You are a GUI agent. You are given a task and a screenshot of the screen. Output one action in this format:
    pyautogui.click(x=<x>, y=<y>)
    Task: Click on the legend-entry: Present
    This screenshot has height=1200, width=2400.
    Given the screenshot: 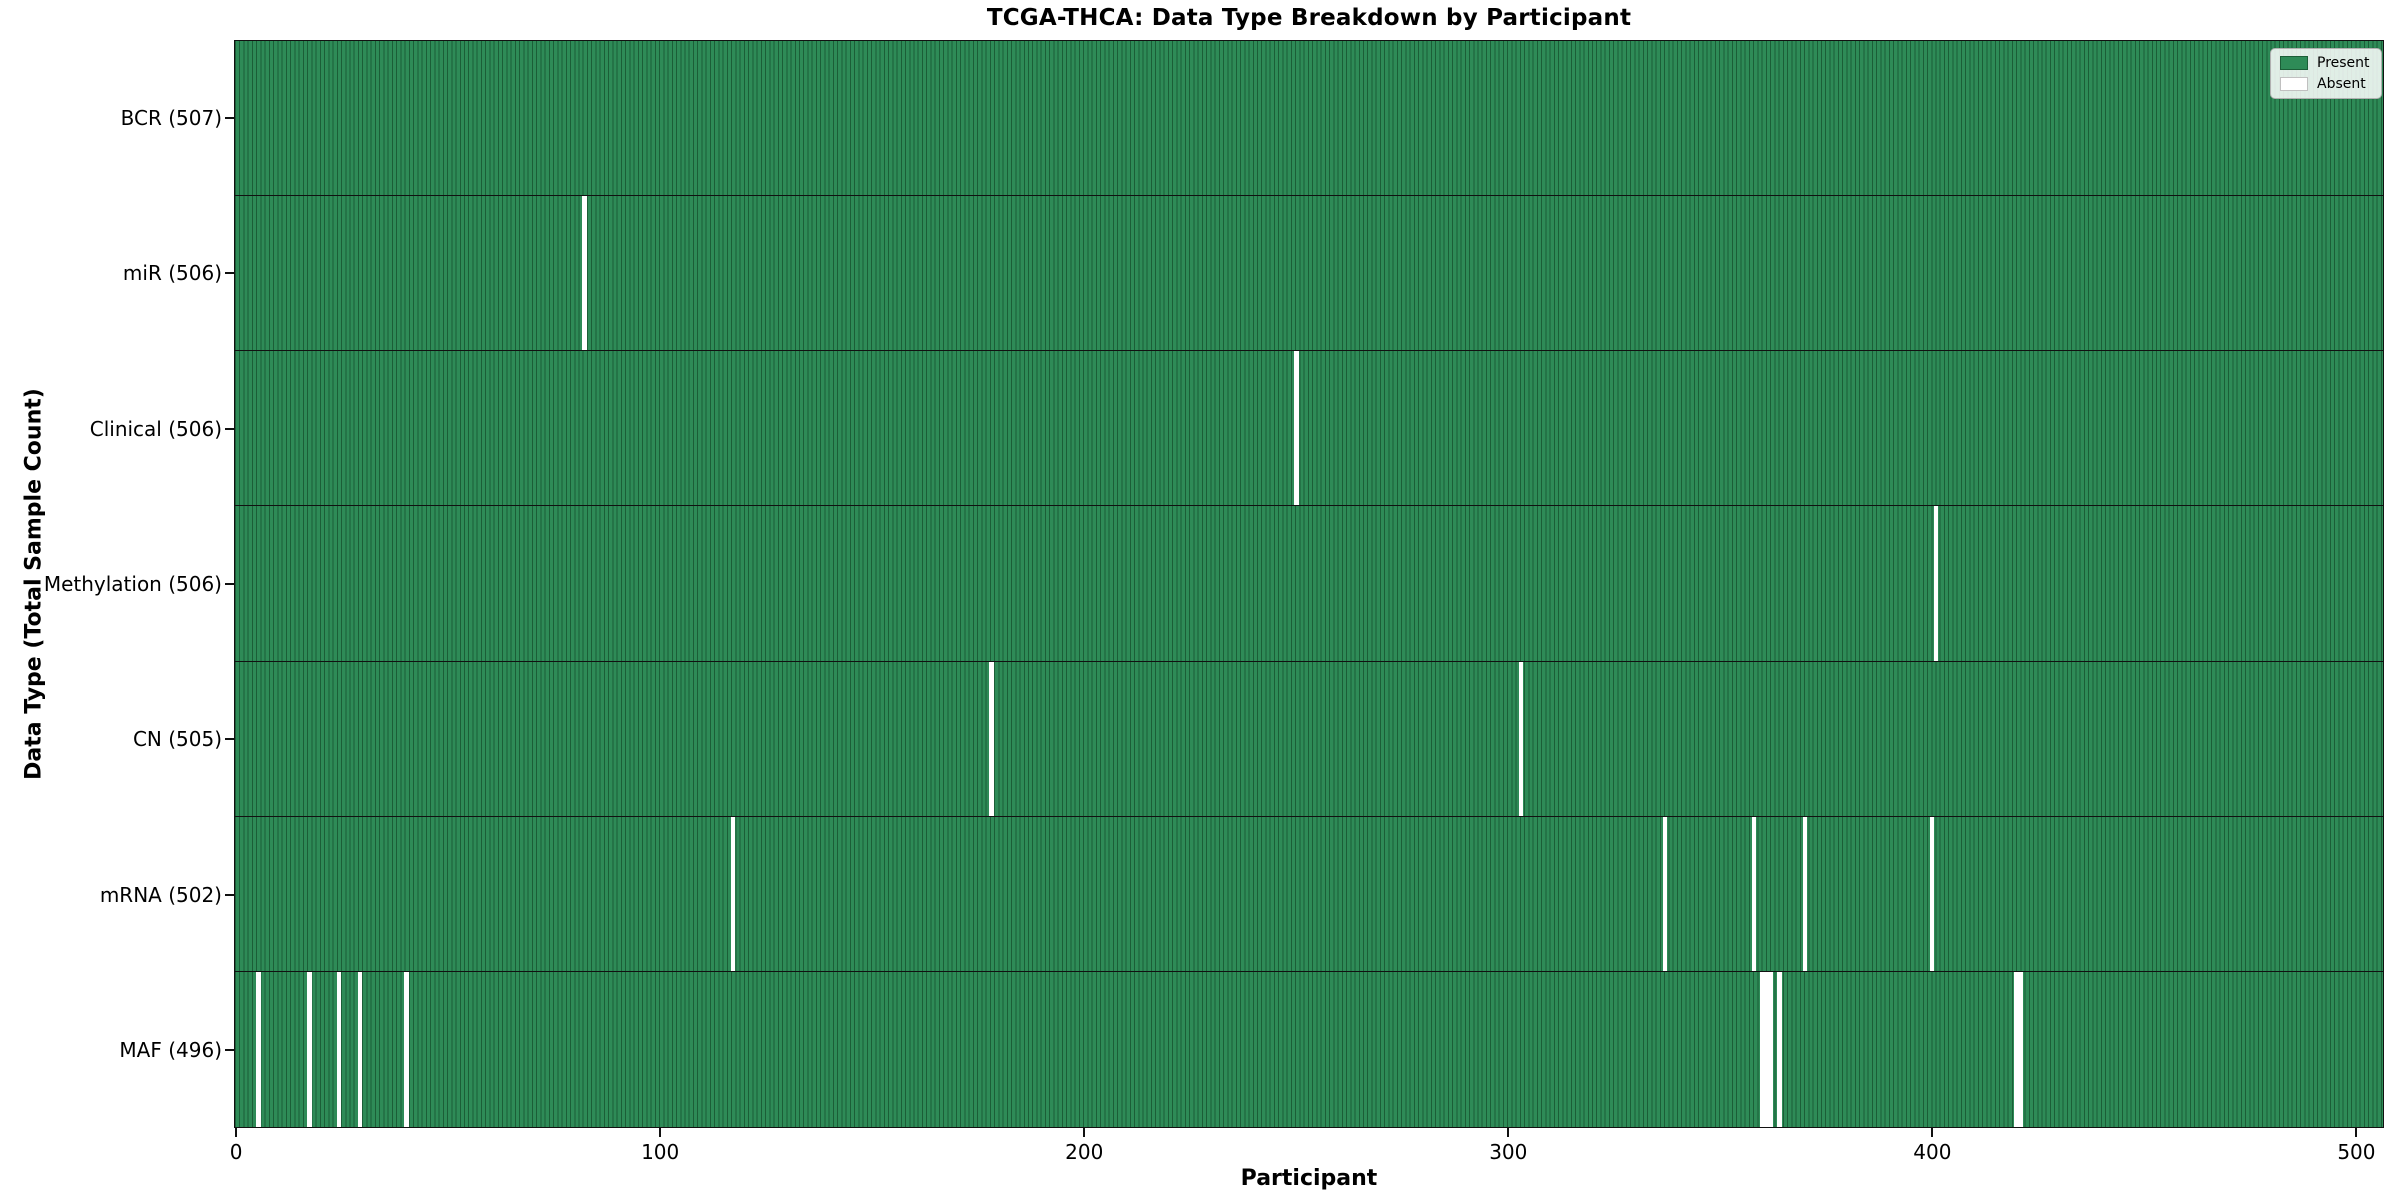 What is the action you would take?
    pyautogui.click(x=2325, y=63)
    